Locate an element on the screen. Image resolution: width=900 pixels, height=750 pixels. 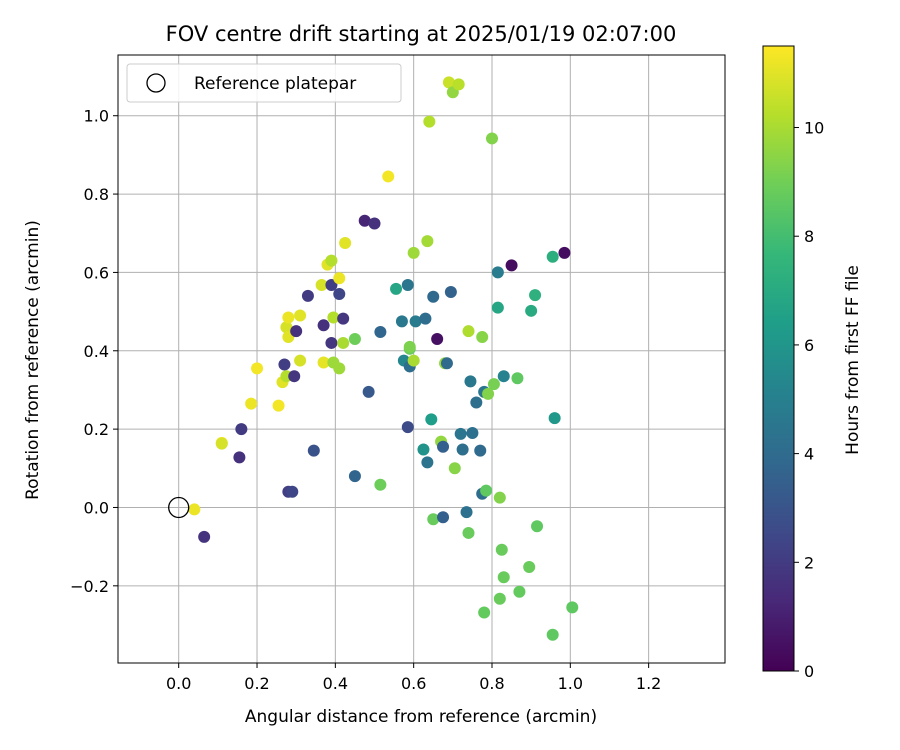
colorbar-tick-label: 2 is located at coordinates (809, 562).